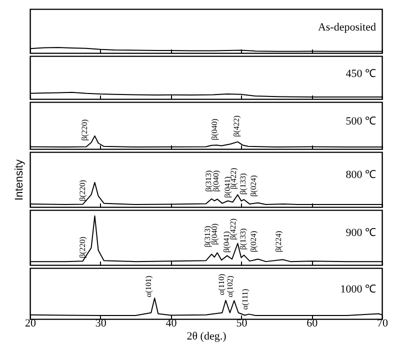 This screenshot has width=408, height=347. I want to click on text: 1000 ℃, so click(358, 289).